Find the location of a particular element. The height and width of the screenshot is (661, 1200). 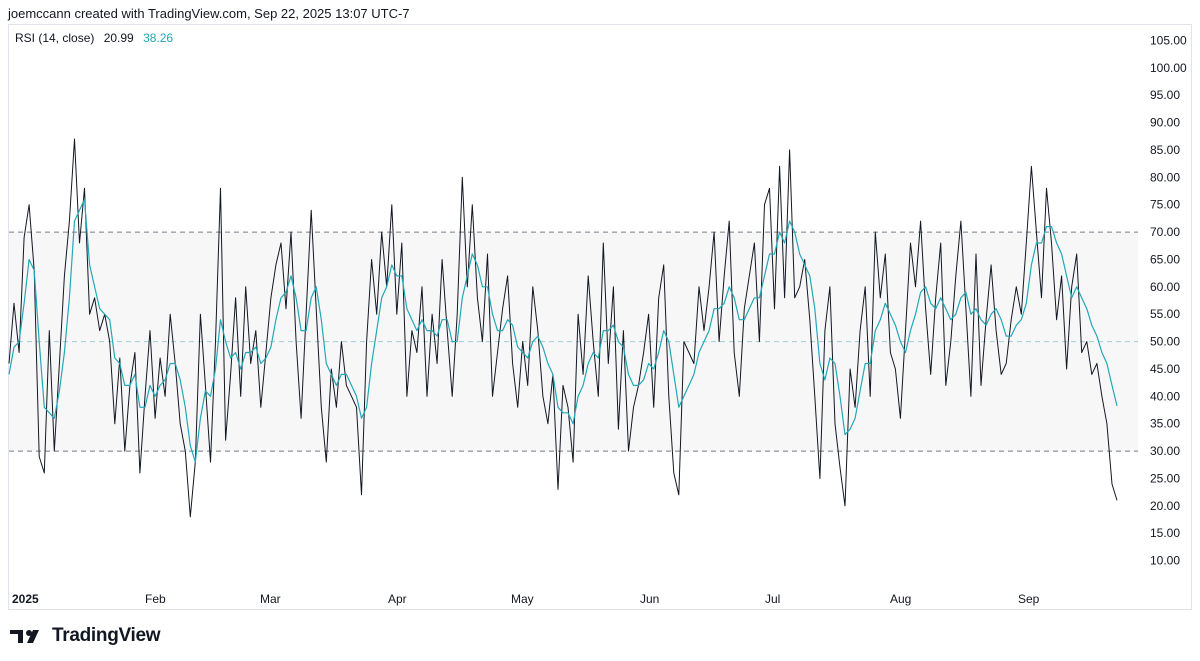

y-tick-label: 100.00 is located at coordinates (1168, 68).